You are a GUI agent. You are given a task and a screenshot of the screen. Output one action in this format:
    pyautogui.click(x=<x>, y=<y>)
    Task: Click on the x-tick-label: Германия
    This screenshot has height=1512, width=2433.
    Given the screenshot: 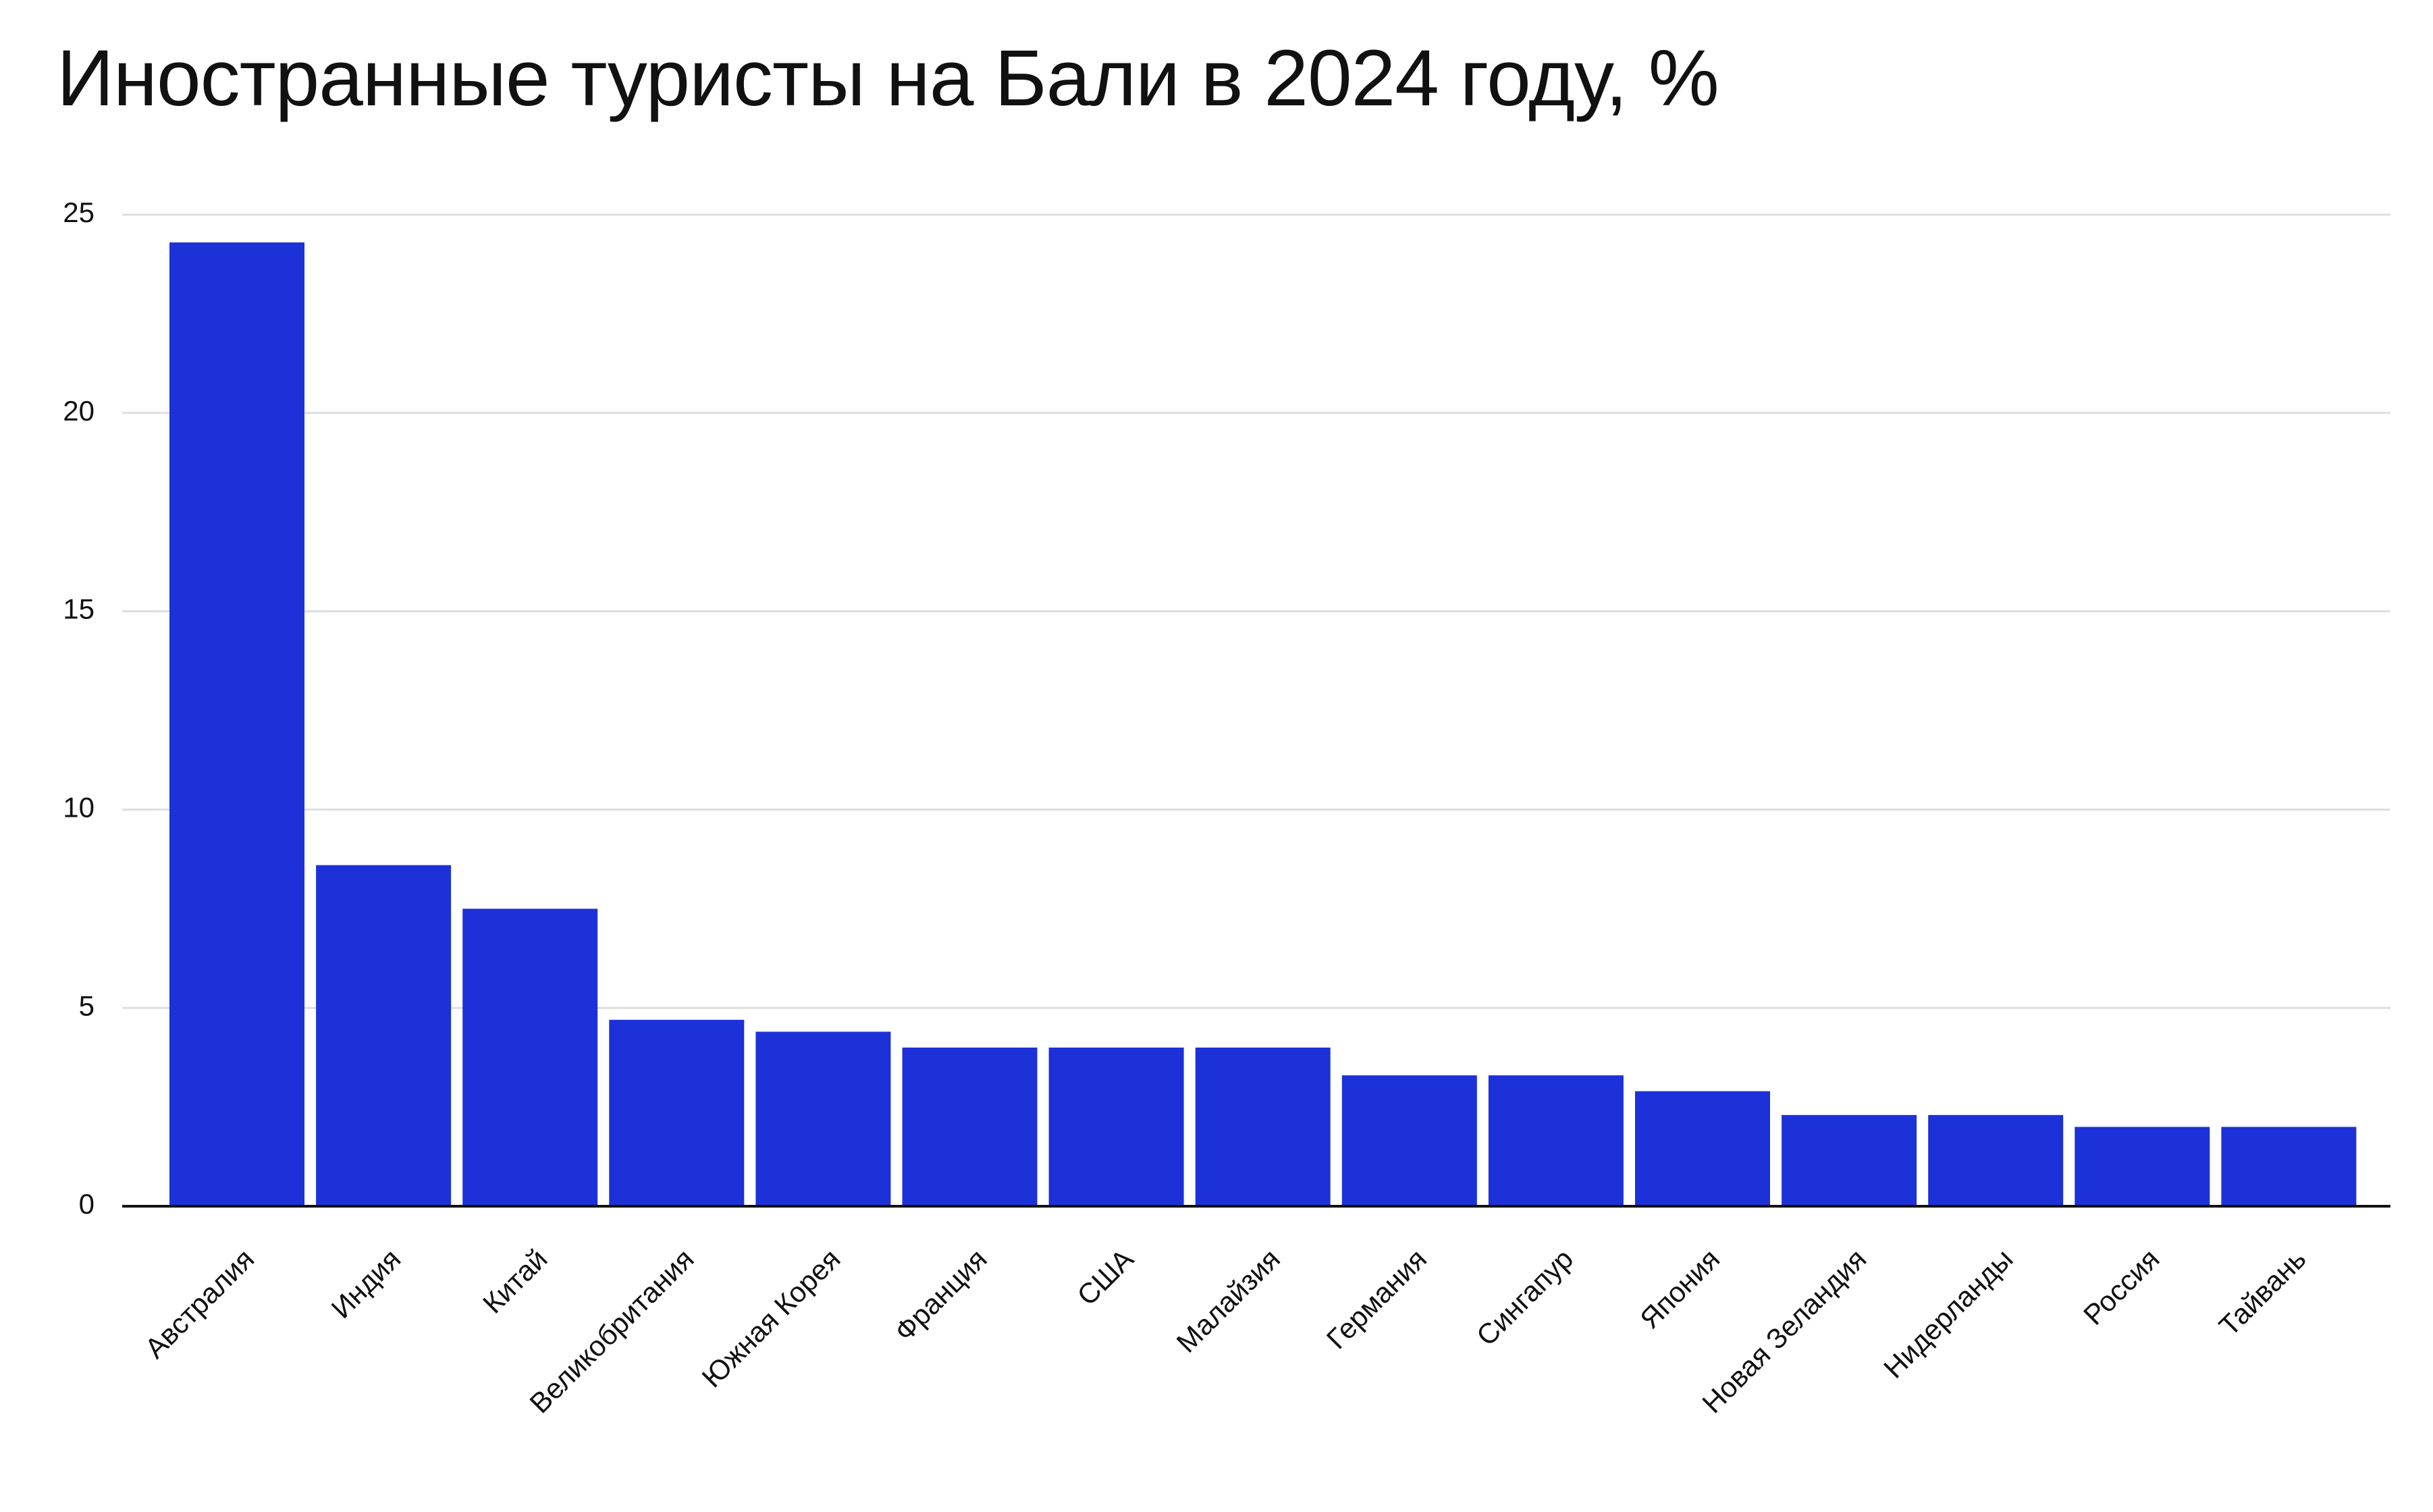 What is the action you would take?
    pyautogui.click(x=1376, y=1299)
    